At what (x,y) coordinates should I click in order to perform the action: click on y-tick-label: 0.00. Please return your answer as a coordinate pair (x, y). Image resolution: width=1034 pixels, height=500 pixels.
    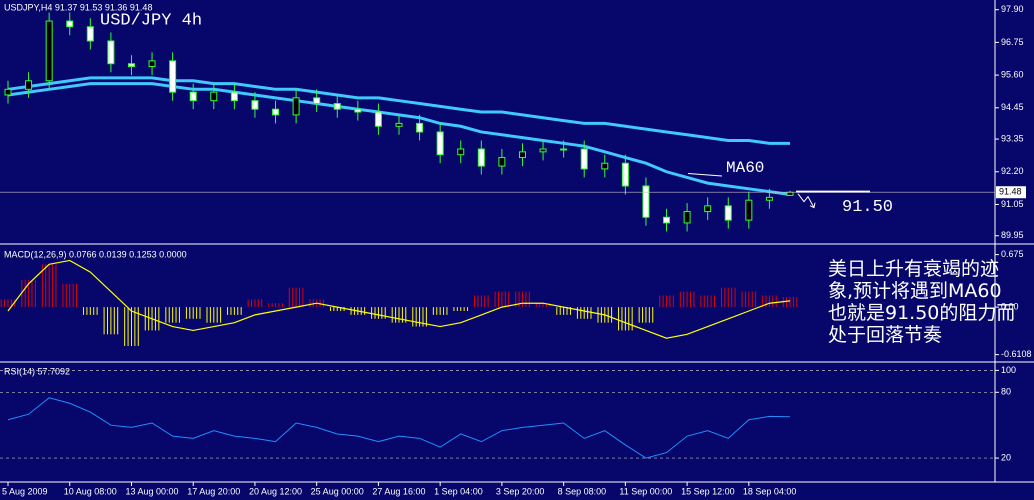
    Looking at the image, I should click on (1010, 306).